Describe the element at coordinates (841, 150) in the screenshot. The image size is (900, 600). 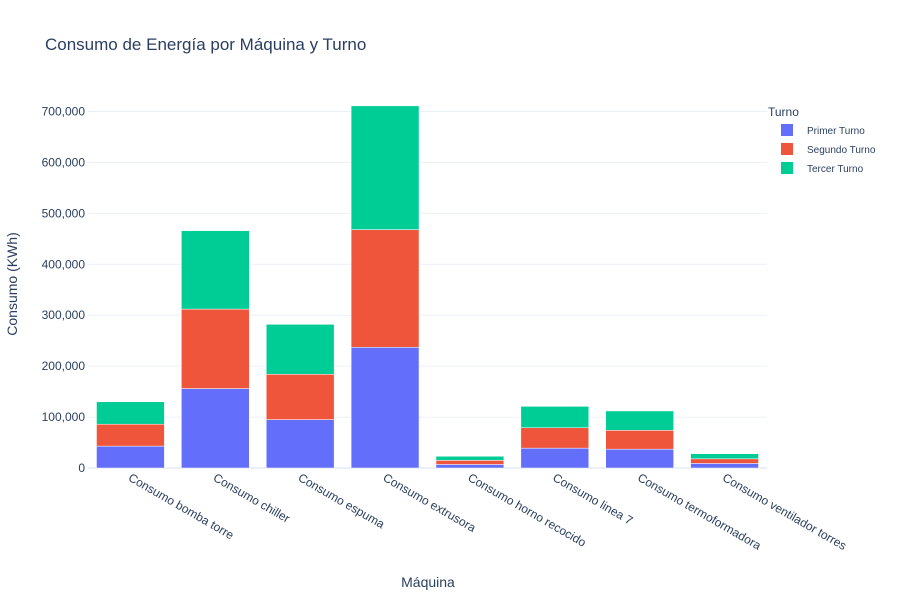
I see `legend-item-label: Segundo Turno` at that location.